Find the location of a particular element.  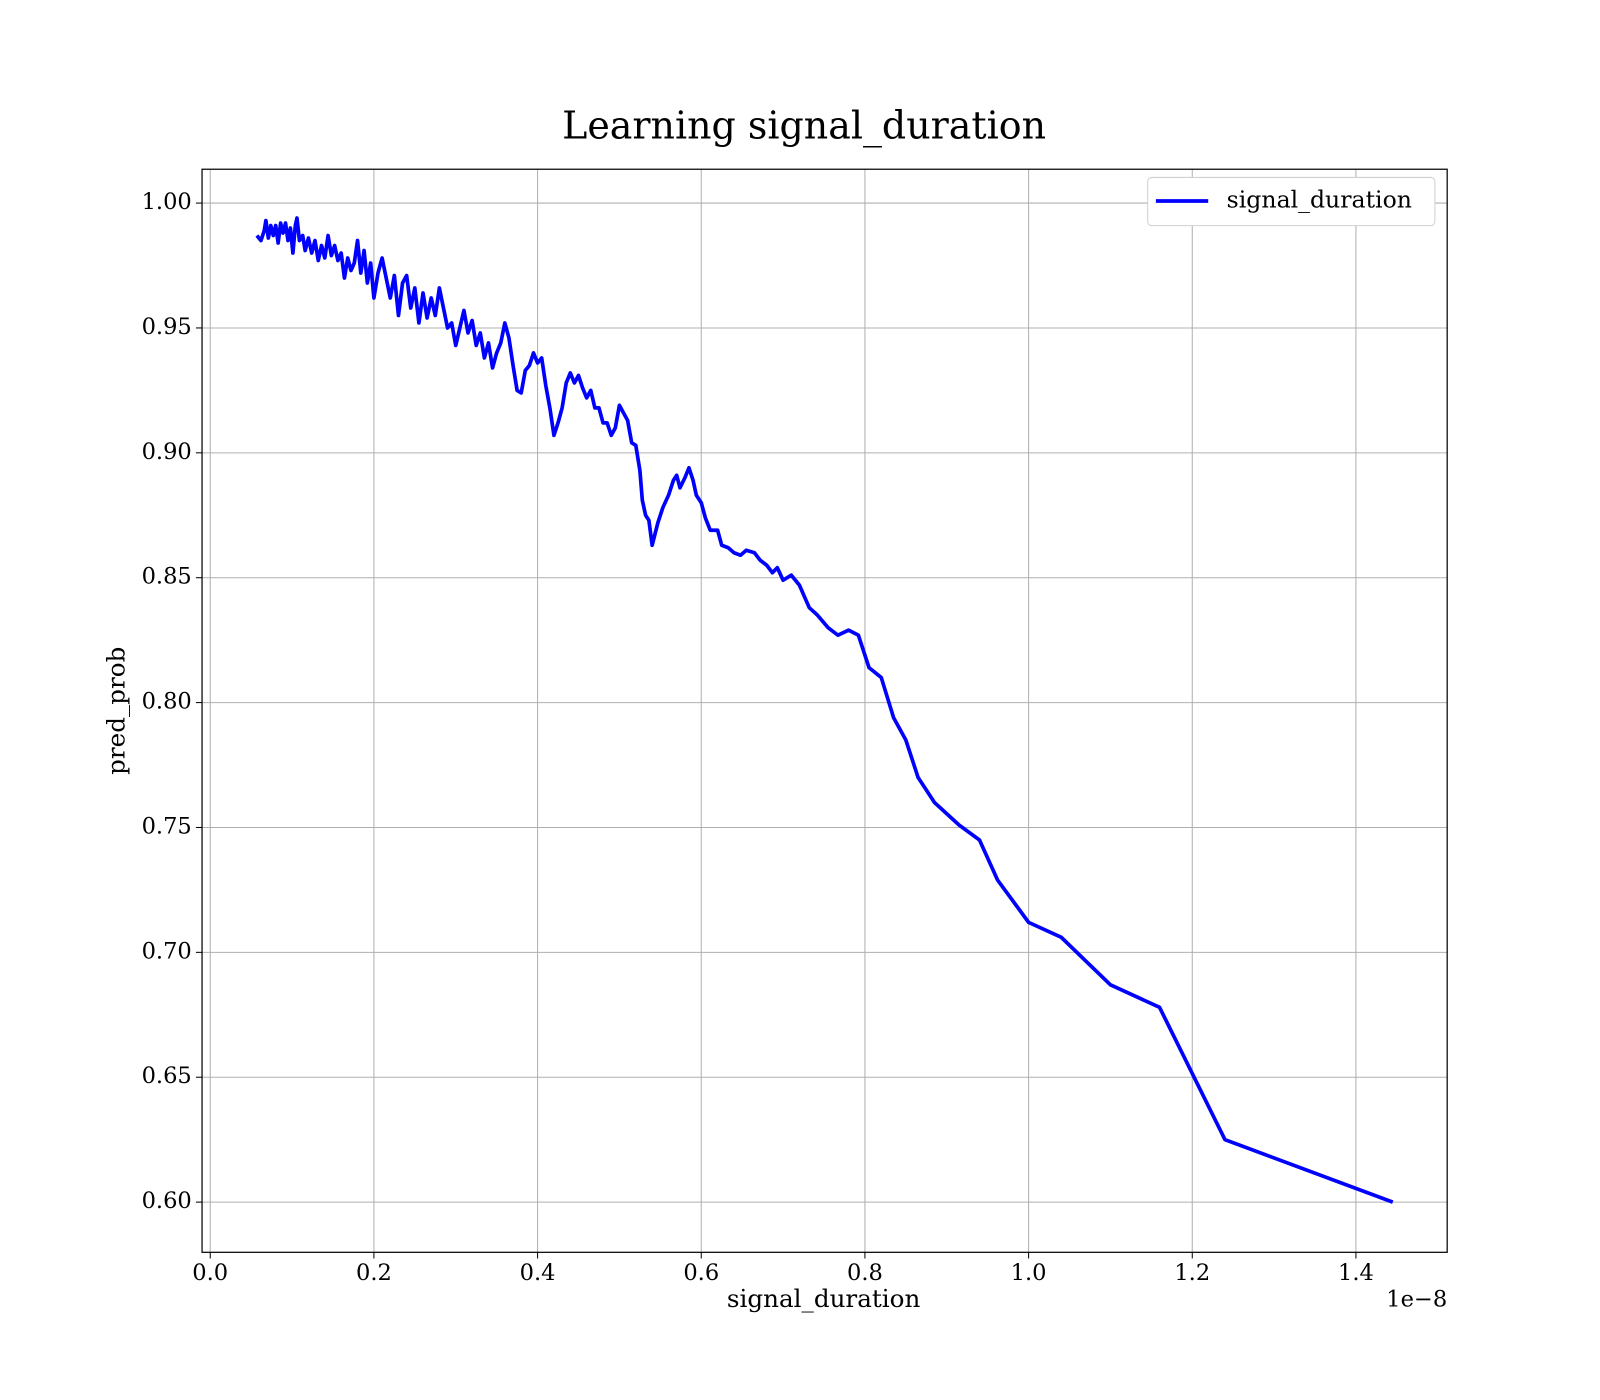

x-tick-label: 0.8 is located at coordinates (865, 1273).